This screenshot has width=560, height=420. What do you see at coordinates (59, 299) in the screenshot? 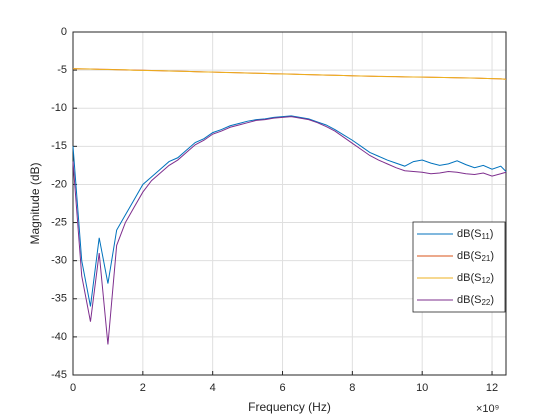
I see `y-tick-label: -35` at bounding box center [59, 299].